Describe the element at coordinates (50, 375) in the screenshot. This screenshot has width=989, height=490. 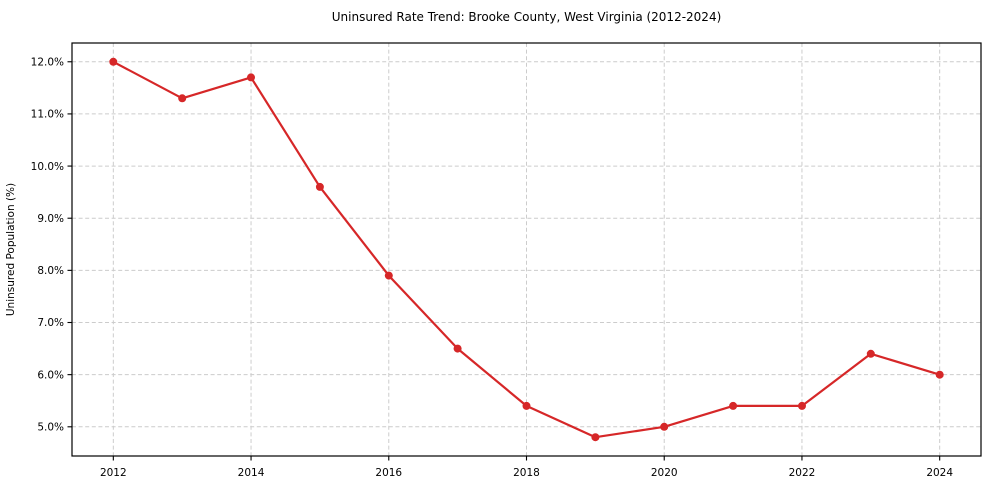
I see `y-tick-label: 6.0%` at that location.